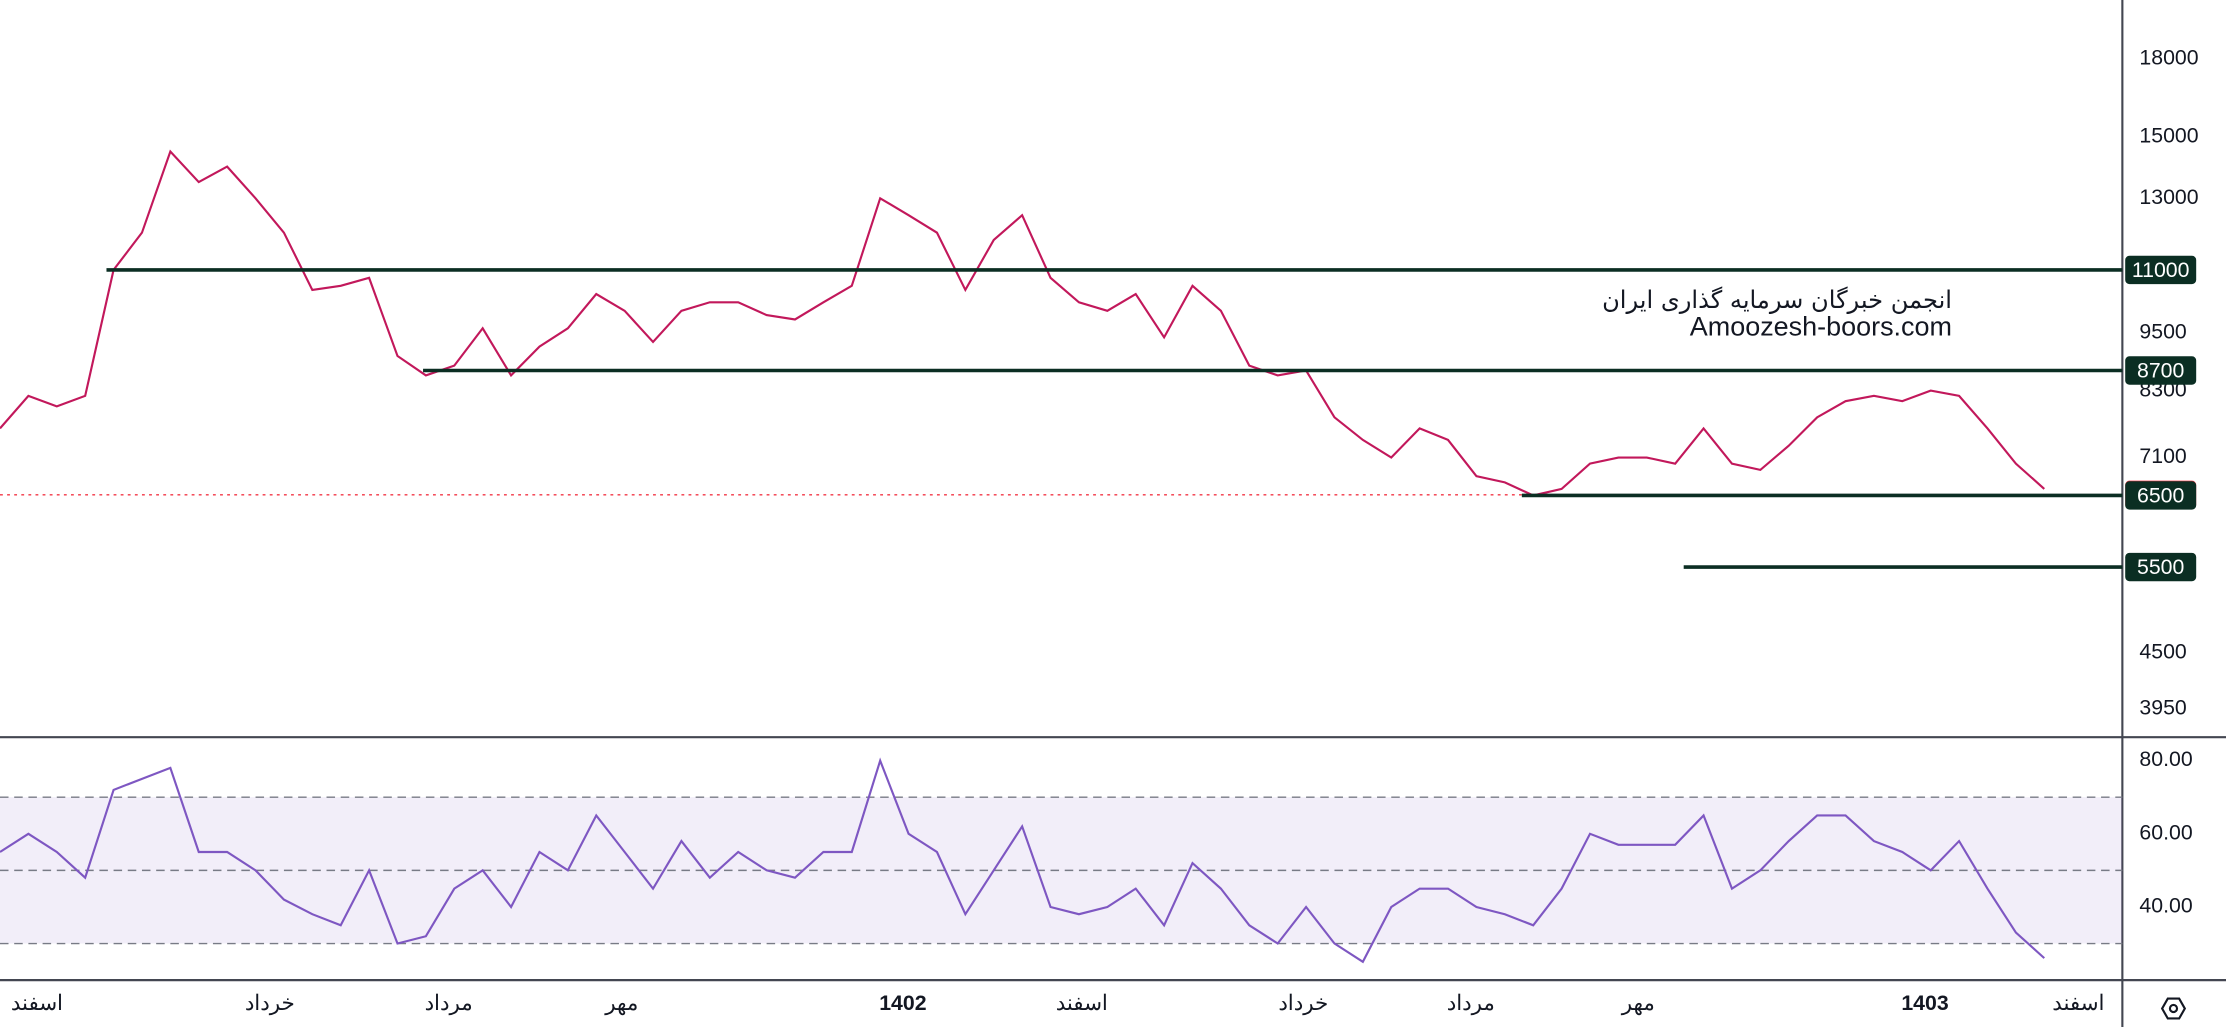  Describe the element at coordinates (902, 1003) in the screenshot. I see `x-tick-label: 1402` at that location.